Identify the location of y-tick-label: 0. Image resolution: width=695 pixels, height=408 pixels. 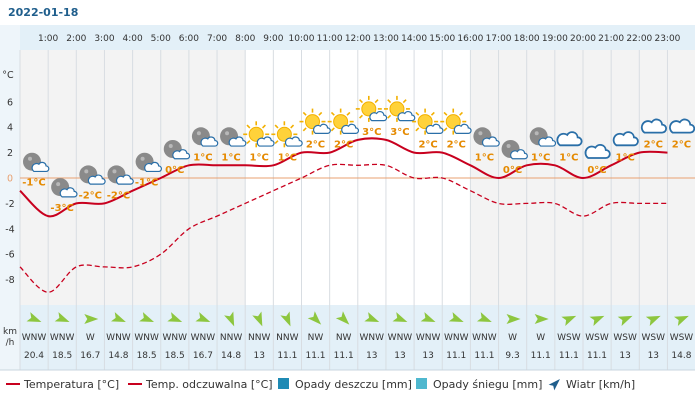
(10, 179).